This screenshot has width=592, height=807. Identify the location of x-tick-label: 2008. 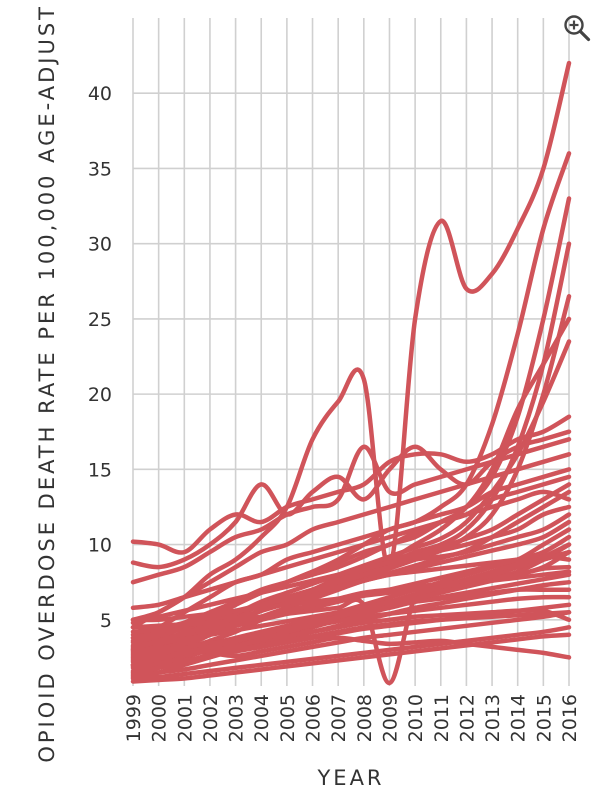
(365, 718).